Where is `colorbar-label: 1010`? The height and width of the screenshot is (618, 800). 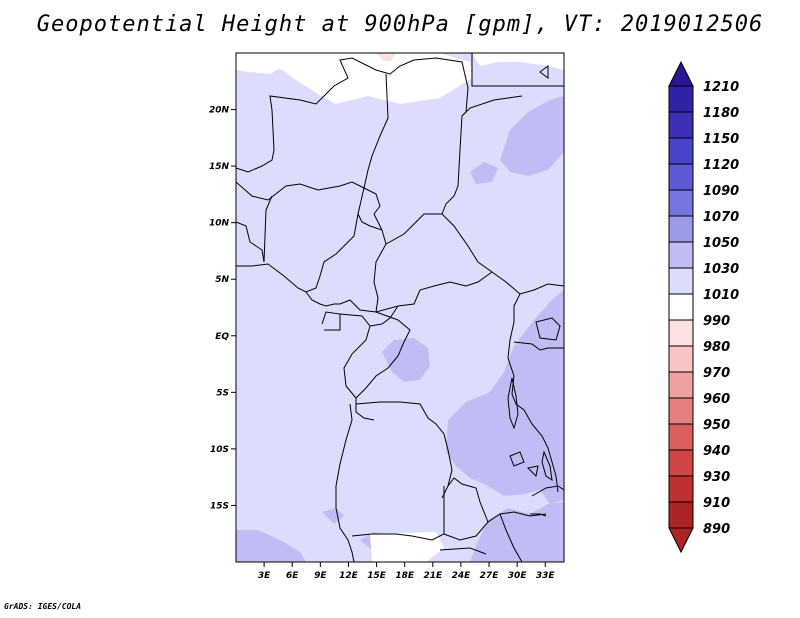
colorbar-label: 1010 is located at coordinates (721, 295).